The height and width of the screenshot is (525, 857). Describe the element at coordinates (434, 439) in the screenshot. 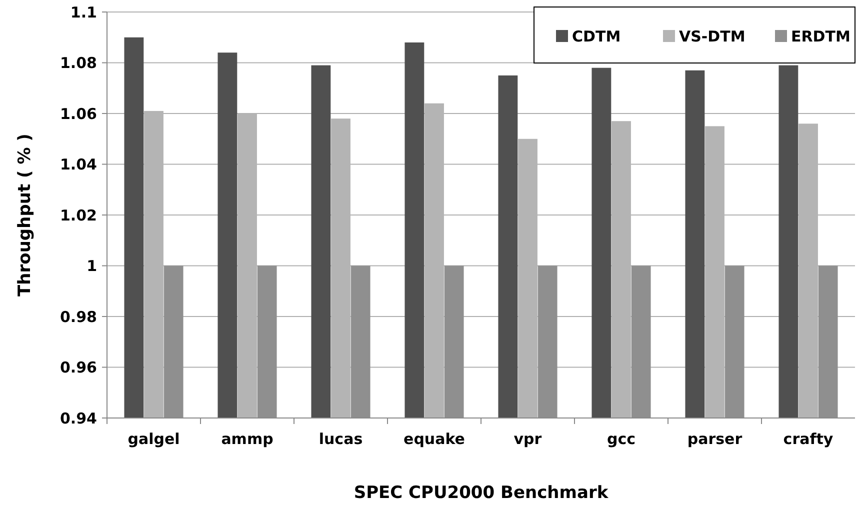

I see `x-tick-label: equake` at that location.